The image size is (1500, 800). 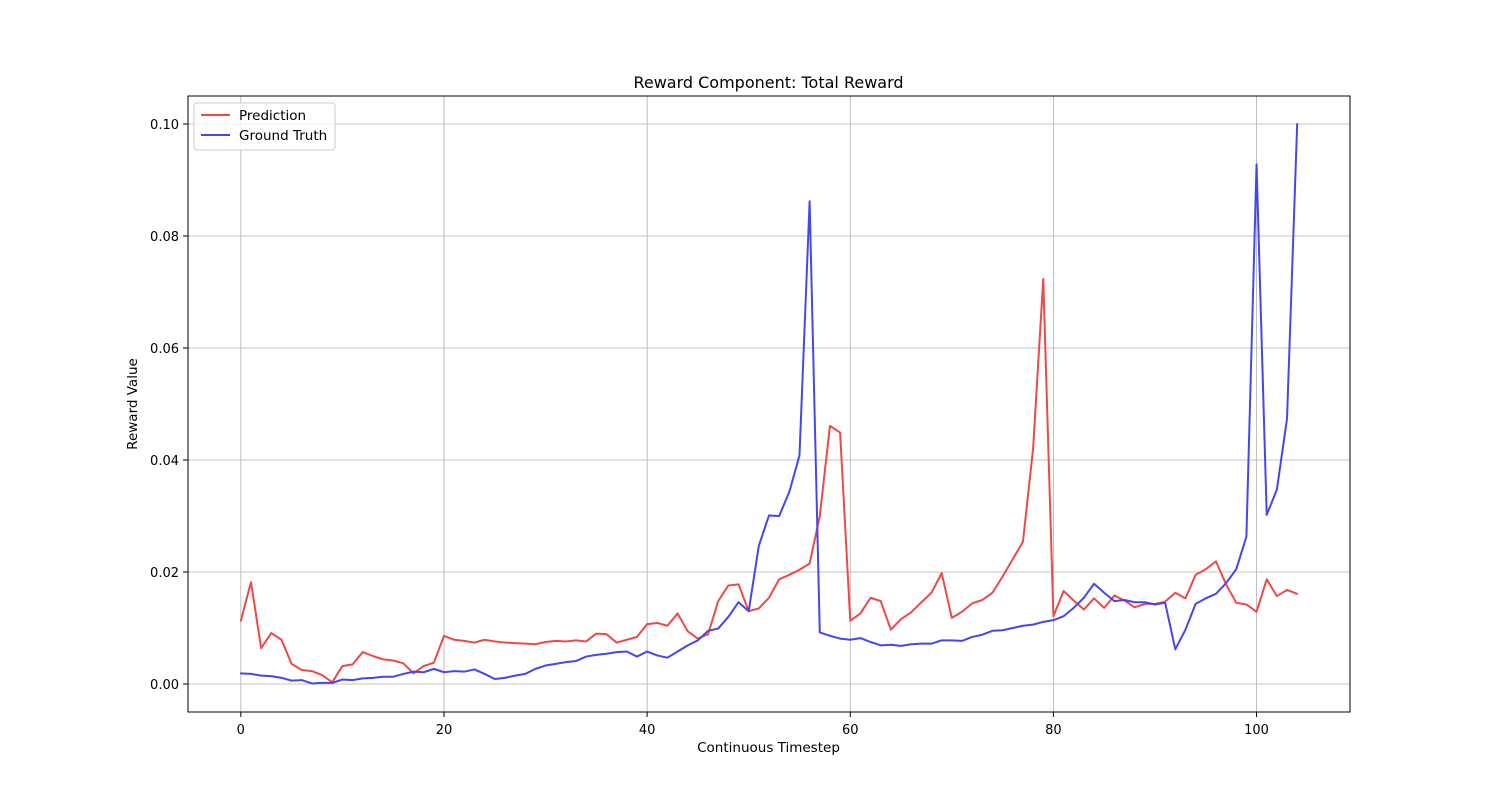 I want to click on y-axis-ticks: 0.00 0.02 0.04 0.06 0.08 0.10, so click(x=169, y=405).